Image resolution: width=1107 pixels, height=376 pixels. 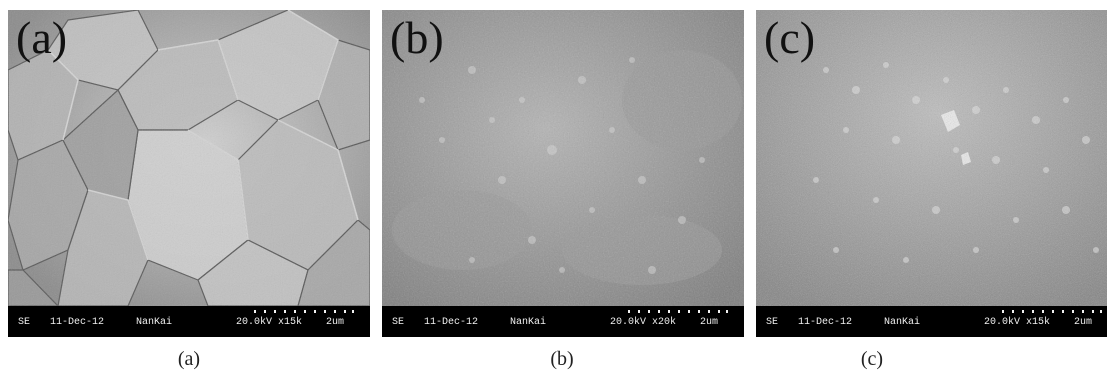 What do you see at coordinates (790, 37) in the screenshot?
I see `panel-label: (c)` at bounding box center [790, 37].